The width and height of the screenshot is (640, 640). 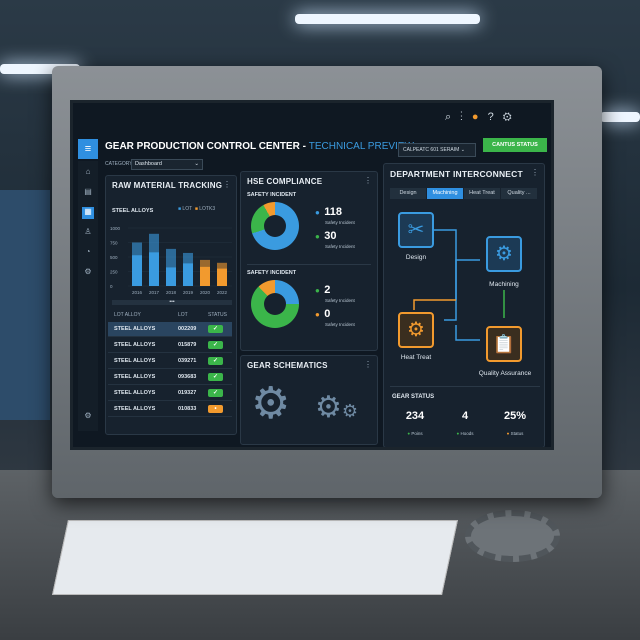 I want to click on gear-schematic-icon: ⚙, so click(x=271, y=403).